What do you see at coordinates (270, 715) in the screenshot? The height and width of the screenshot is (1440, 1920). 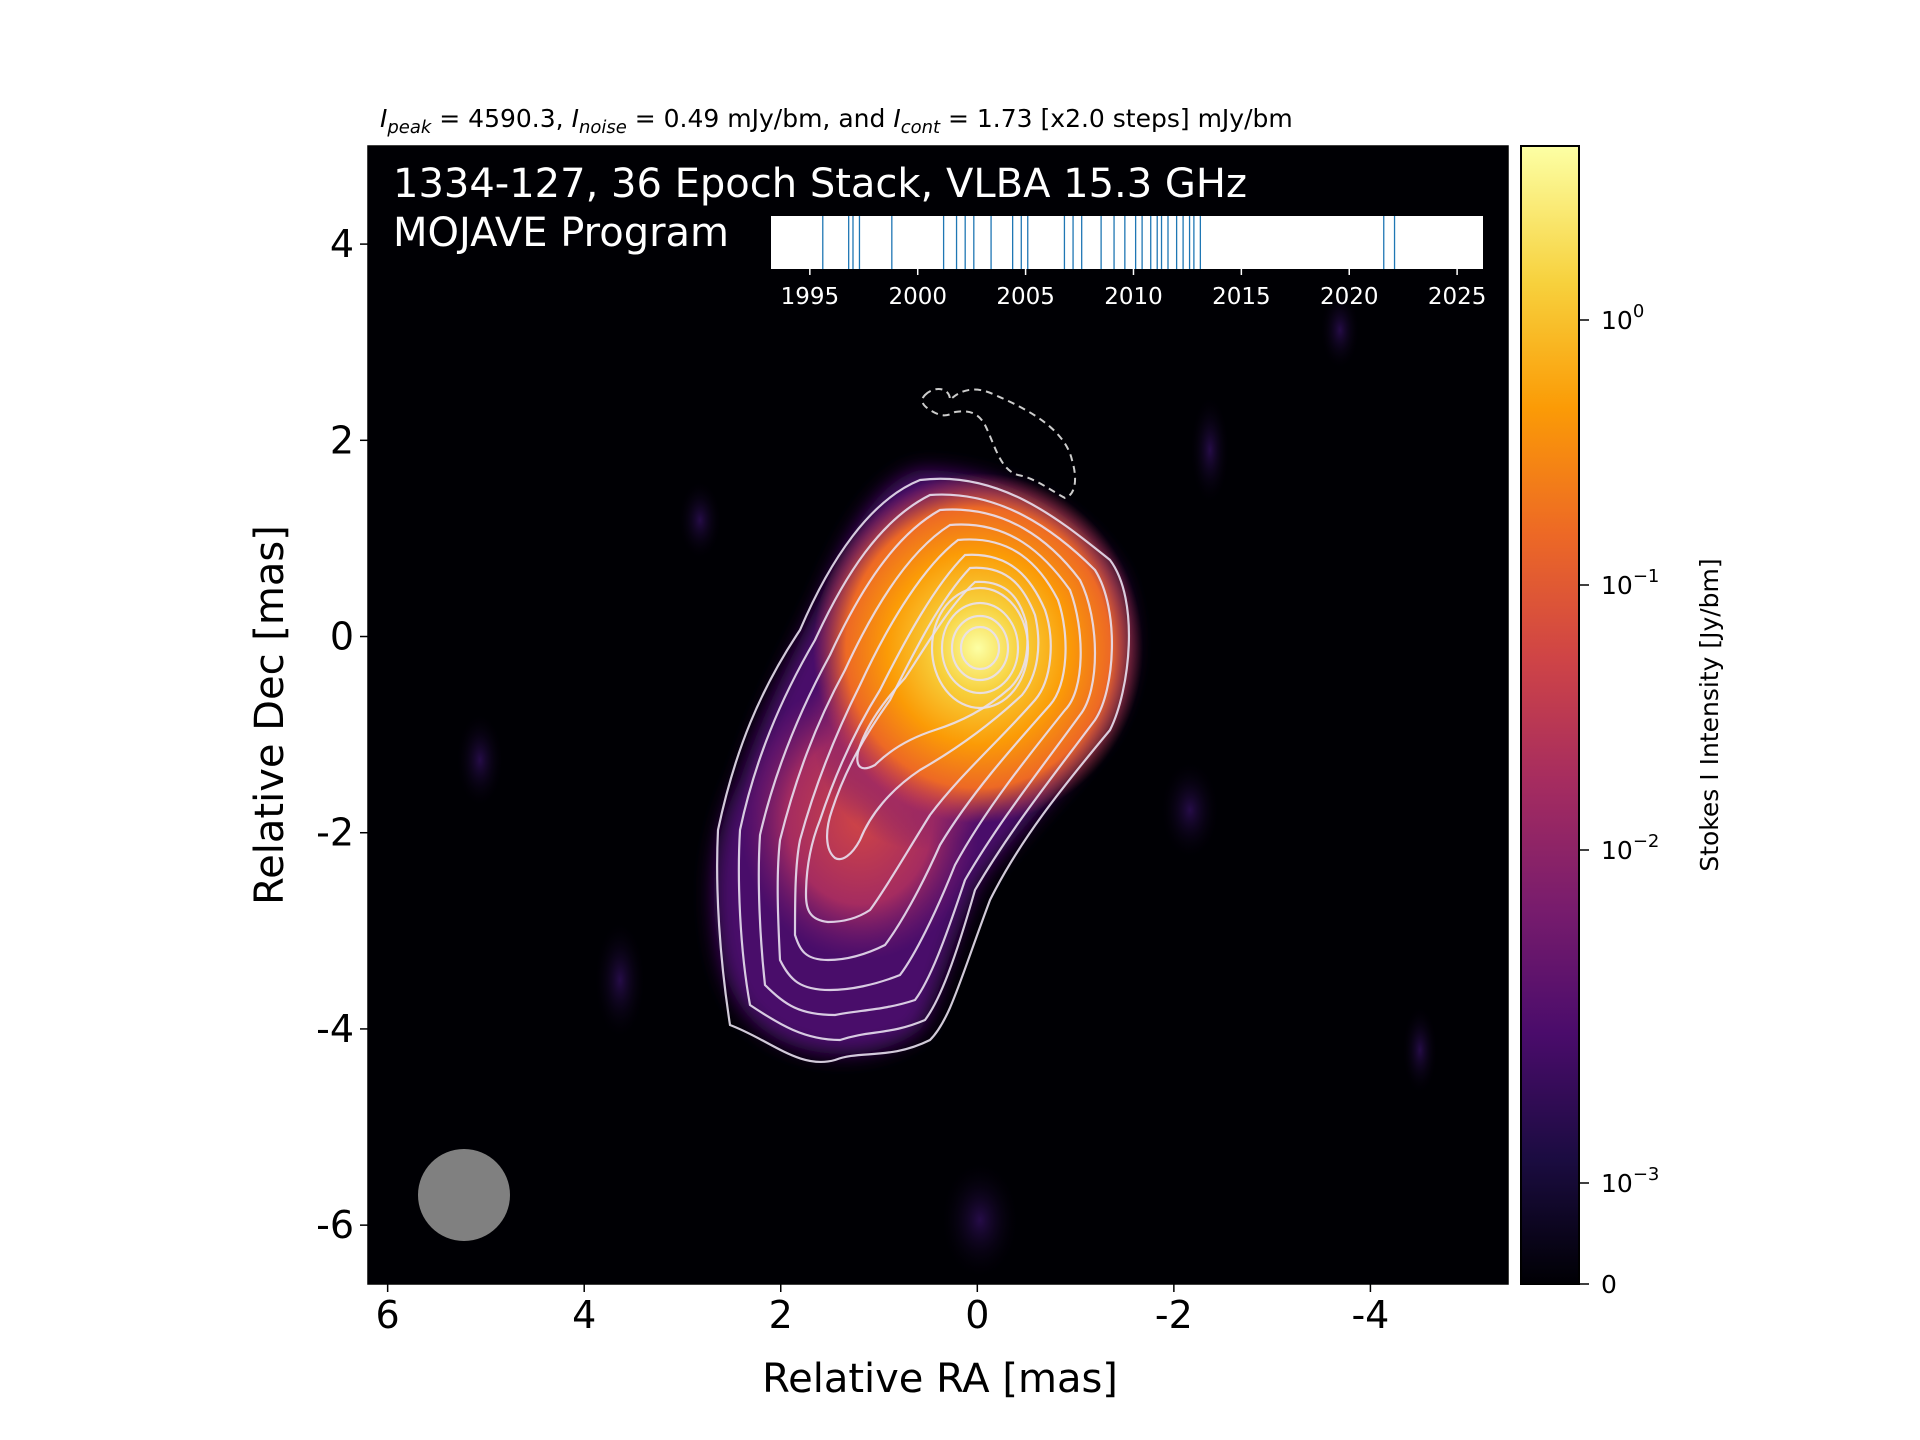 I see `y-axis-label: Relative Dec [mas]` at bounding box center [270, 715].